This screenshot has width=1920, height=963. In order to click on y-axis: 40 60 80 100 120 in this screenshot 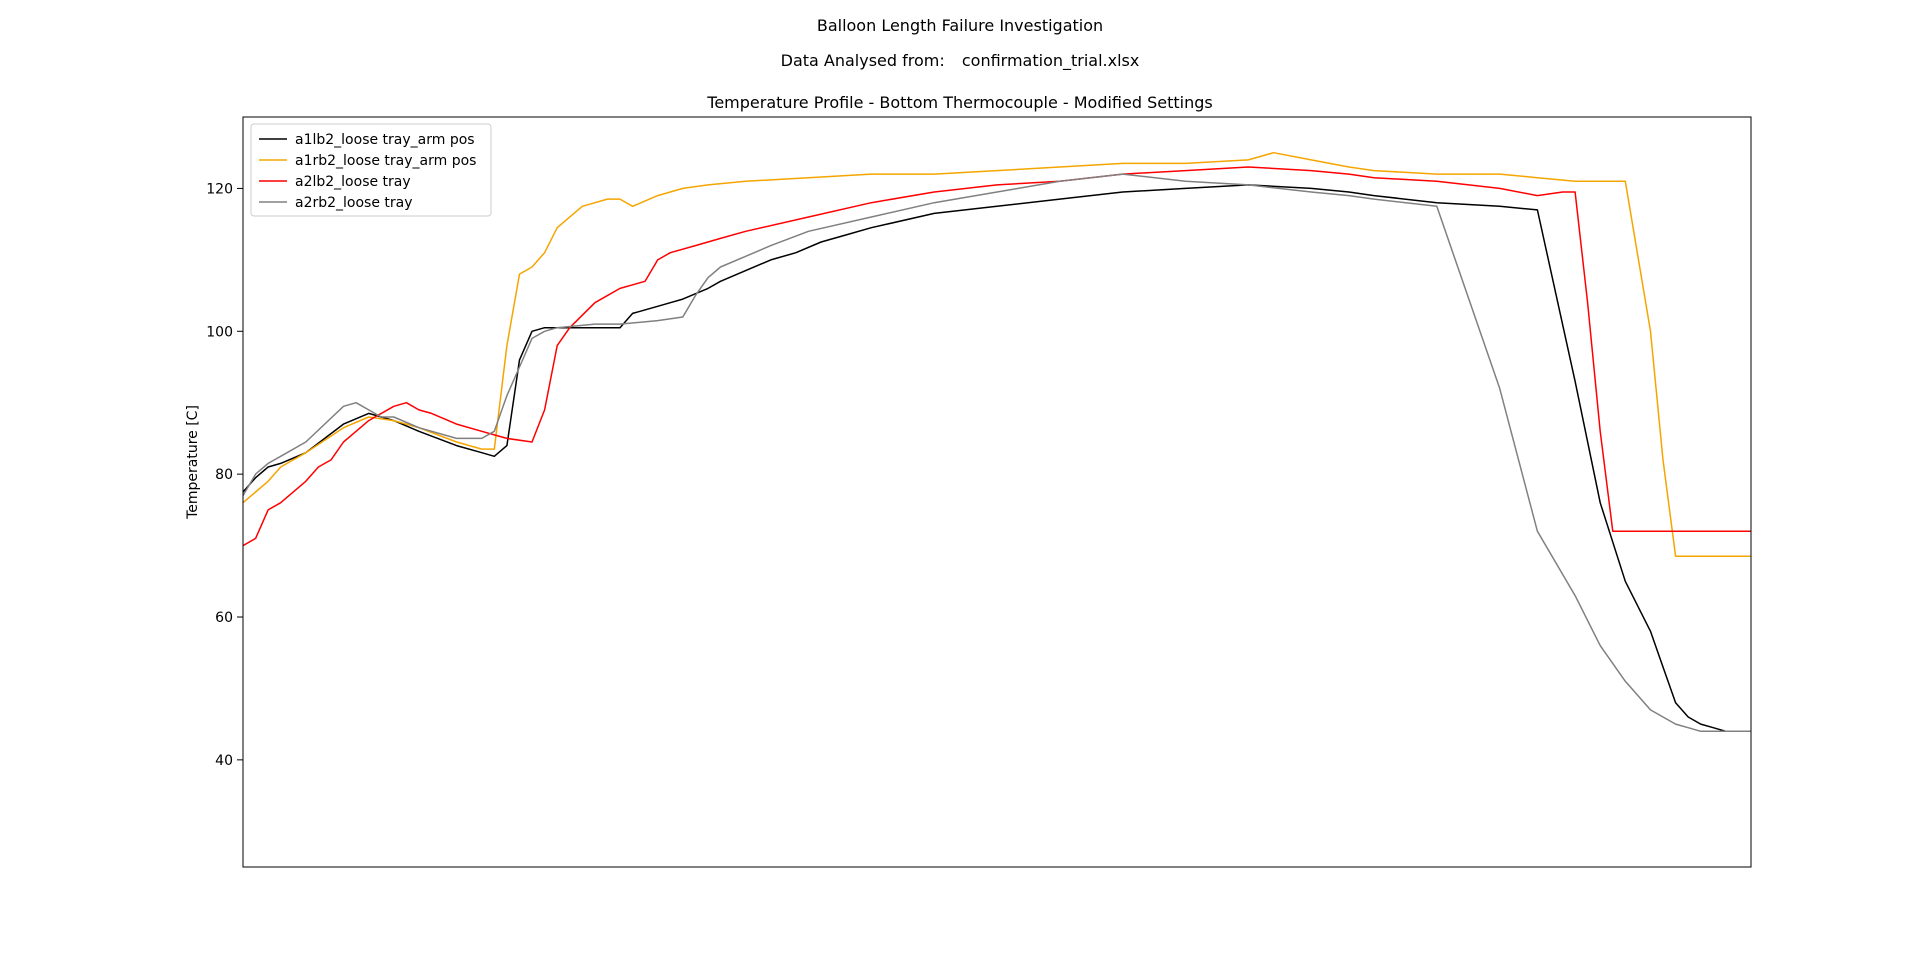, I will do `click(224, 475)`.